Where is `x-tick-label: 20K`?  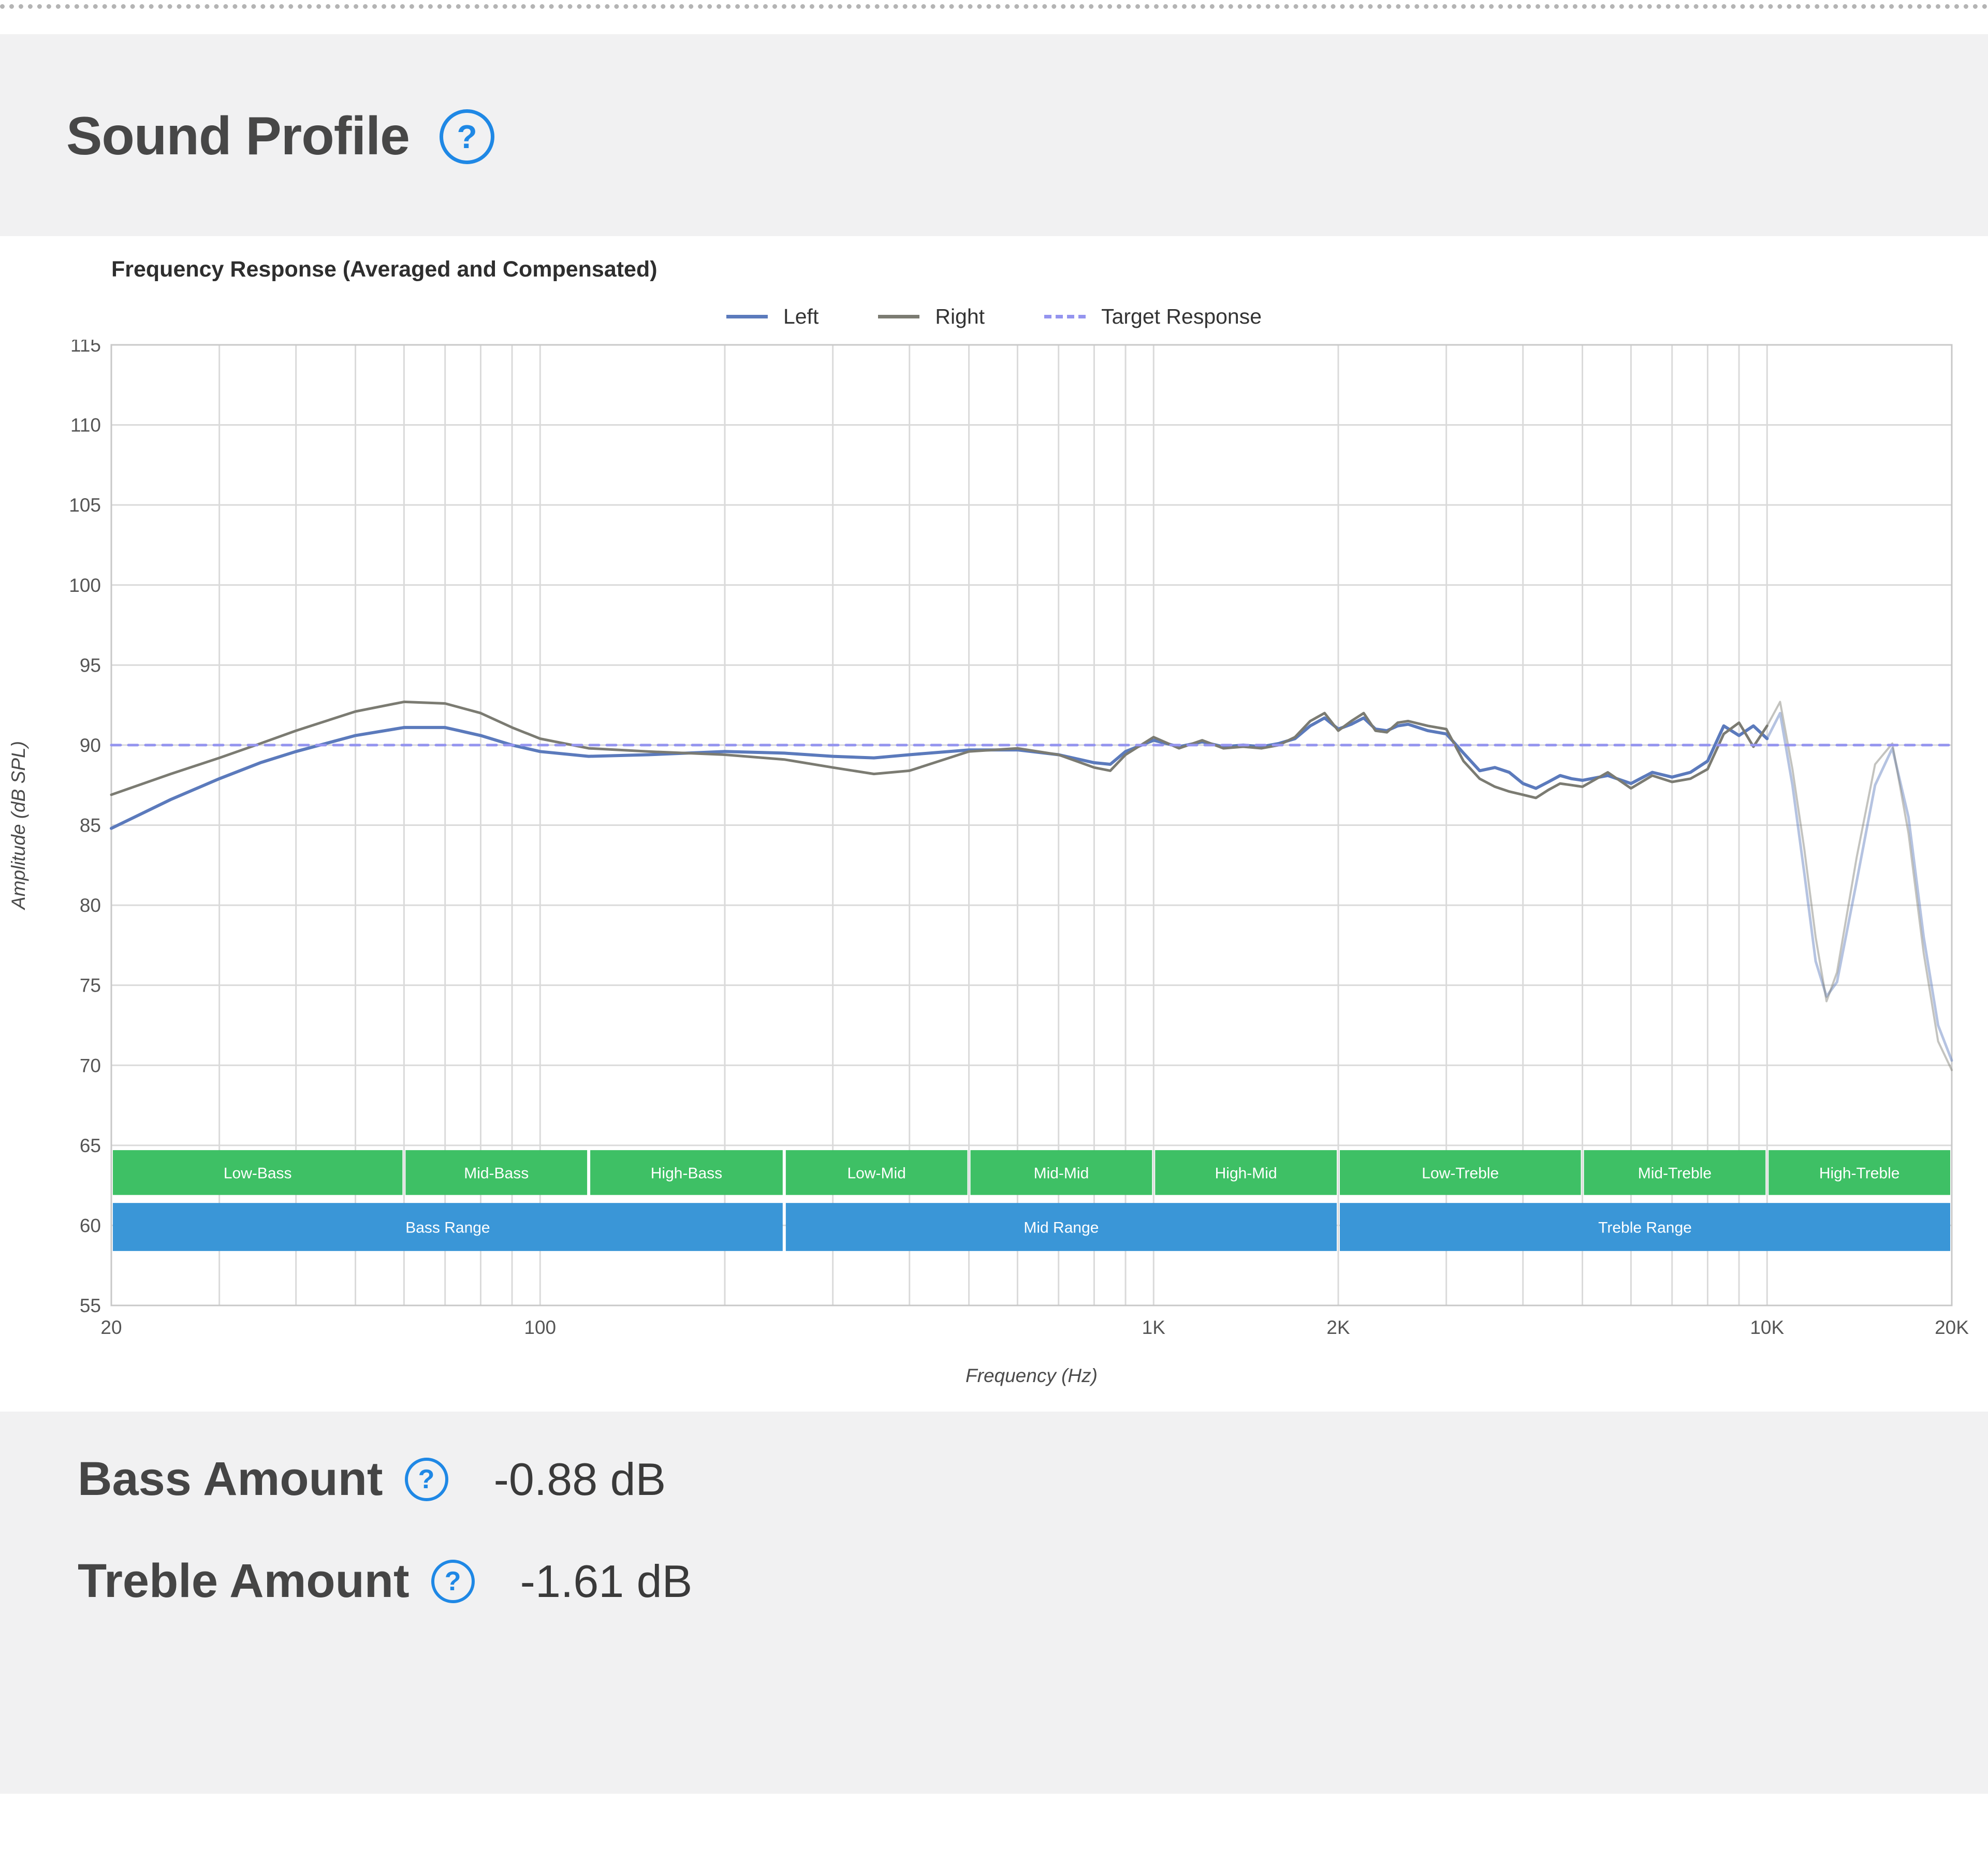
x-tick-label: 20K is located at coordinates (1952, 1327).